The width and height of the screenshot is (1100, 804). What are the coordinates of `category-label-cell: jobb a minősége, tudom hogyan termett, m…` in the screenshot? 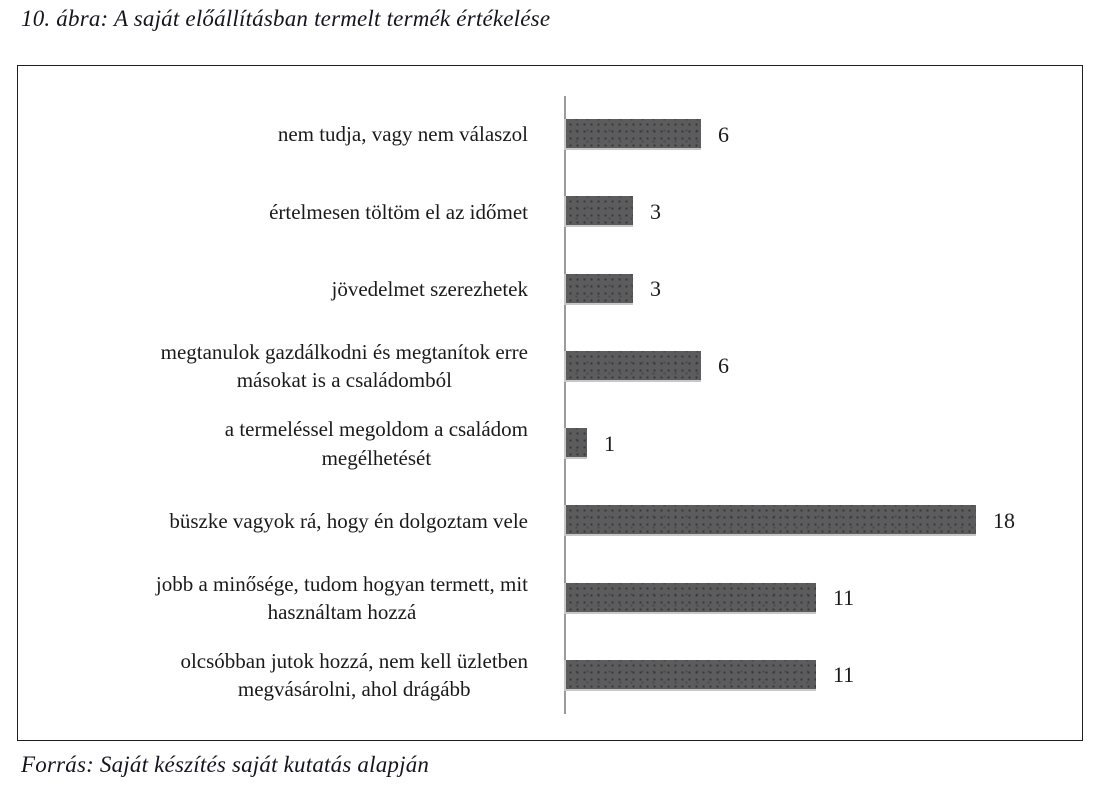 It's located at (291, 598).